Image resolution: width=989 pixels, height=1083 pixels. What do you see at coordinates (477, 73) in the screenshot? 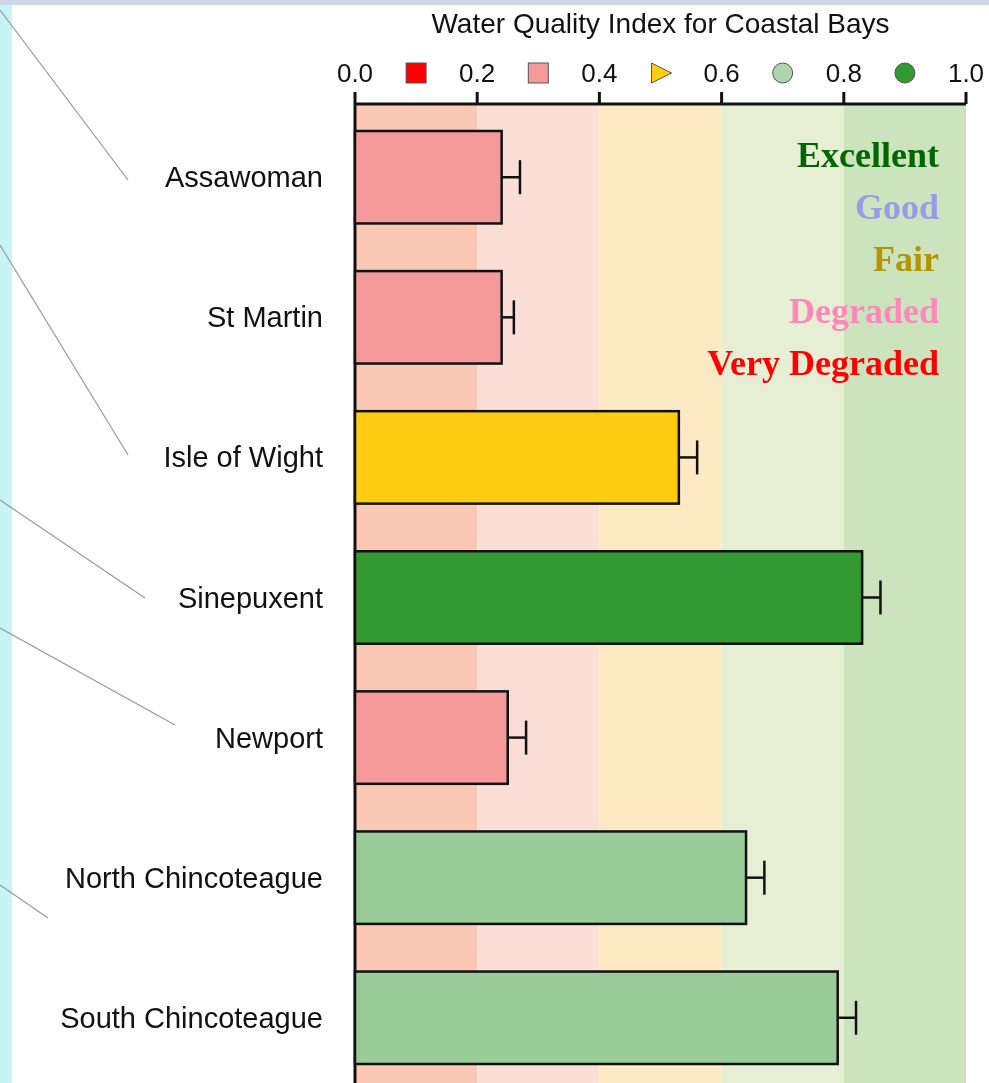
I see `x-tick-label: 0.2` at bounding box center [477, 73].